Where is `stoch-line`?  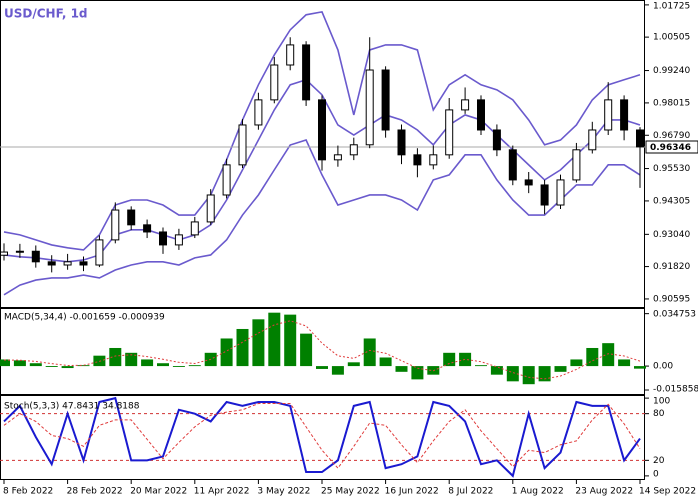 stoch-line is located at coordinates (322, 436).